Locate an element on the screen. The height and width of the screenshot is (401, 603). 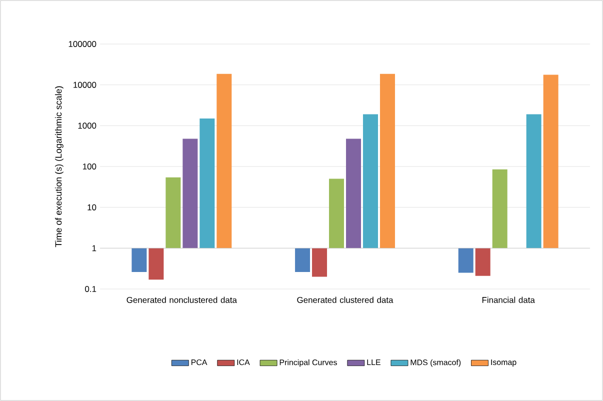
y-tick-label: 100000 is located at coordinates (82, 44).